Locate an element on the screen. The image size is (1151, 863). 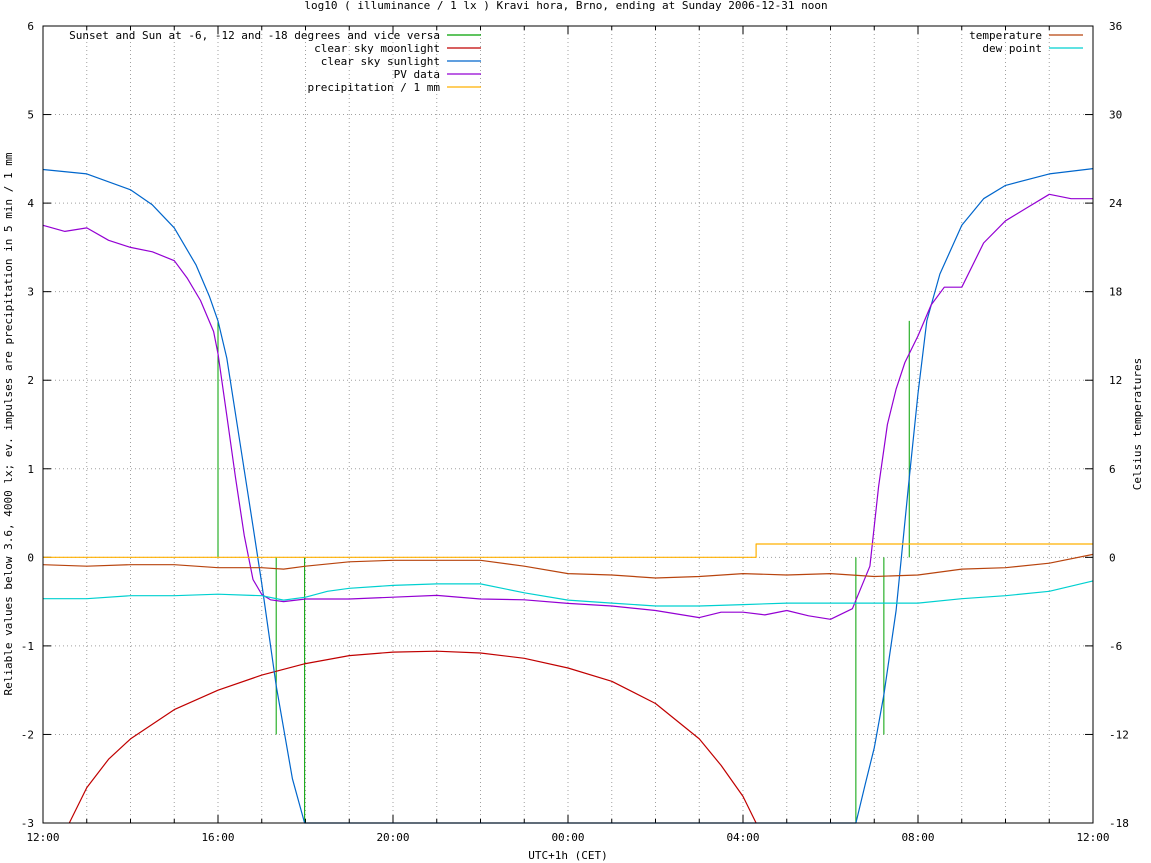
y-tick-label: 2 is located at coordinates (30, 380).